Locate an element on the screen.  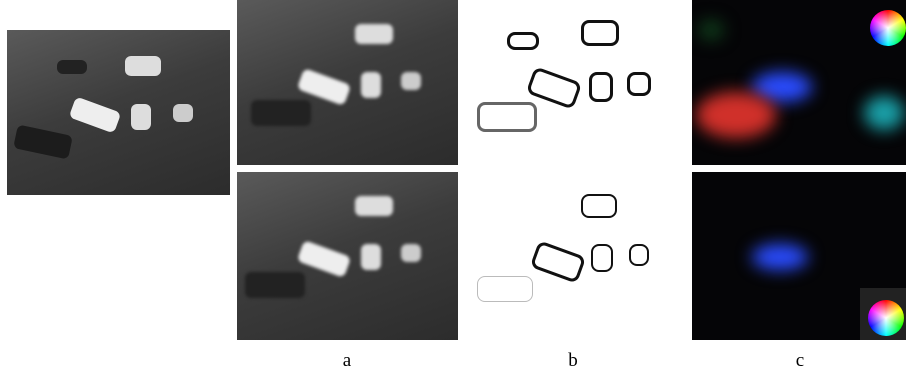
column-label: c is located at coordinates (800, 360).